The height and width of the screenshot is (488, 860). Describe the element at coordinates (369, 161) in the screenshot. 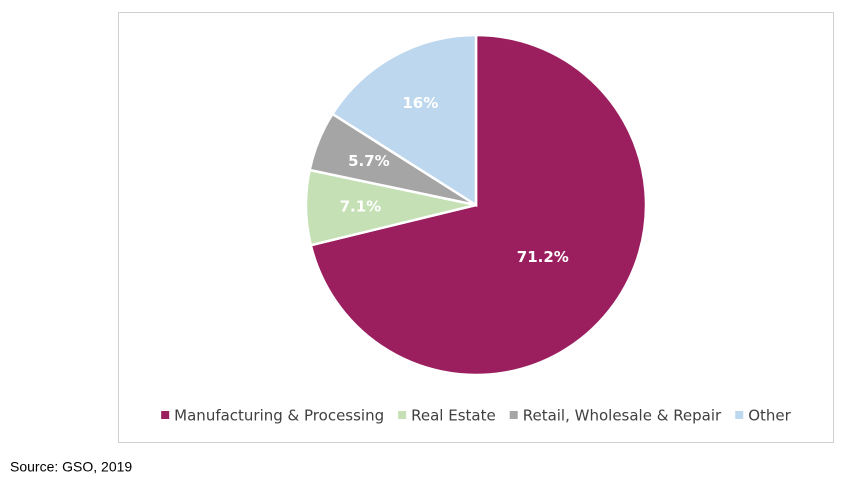

I see `data-label: 5.7%` at that location.